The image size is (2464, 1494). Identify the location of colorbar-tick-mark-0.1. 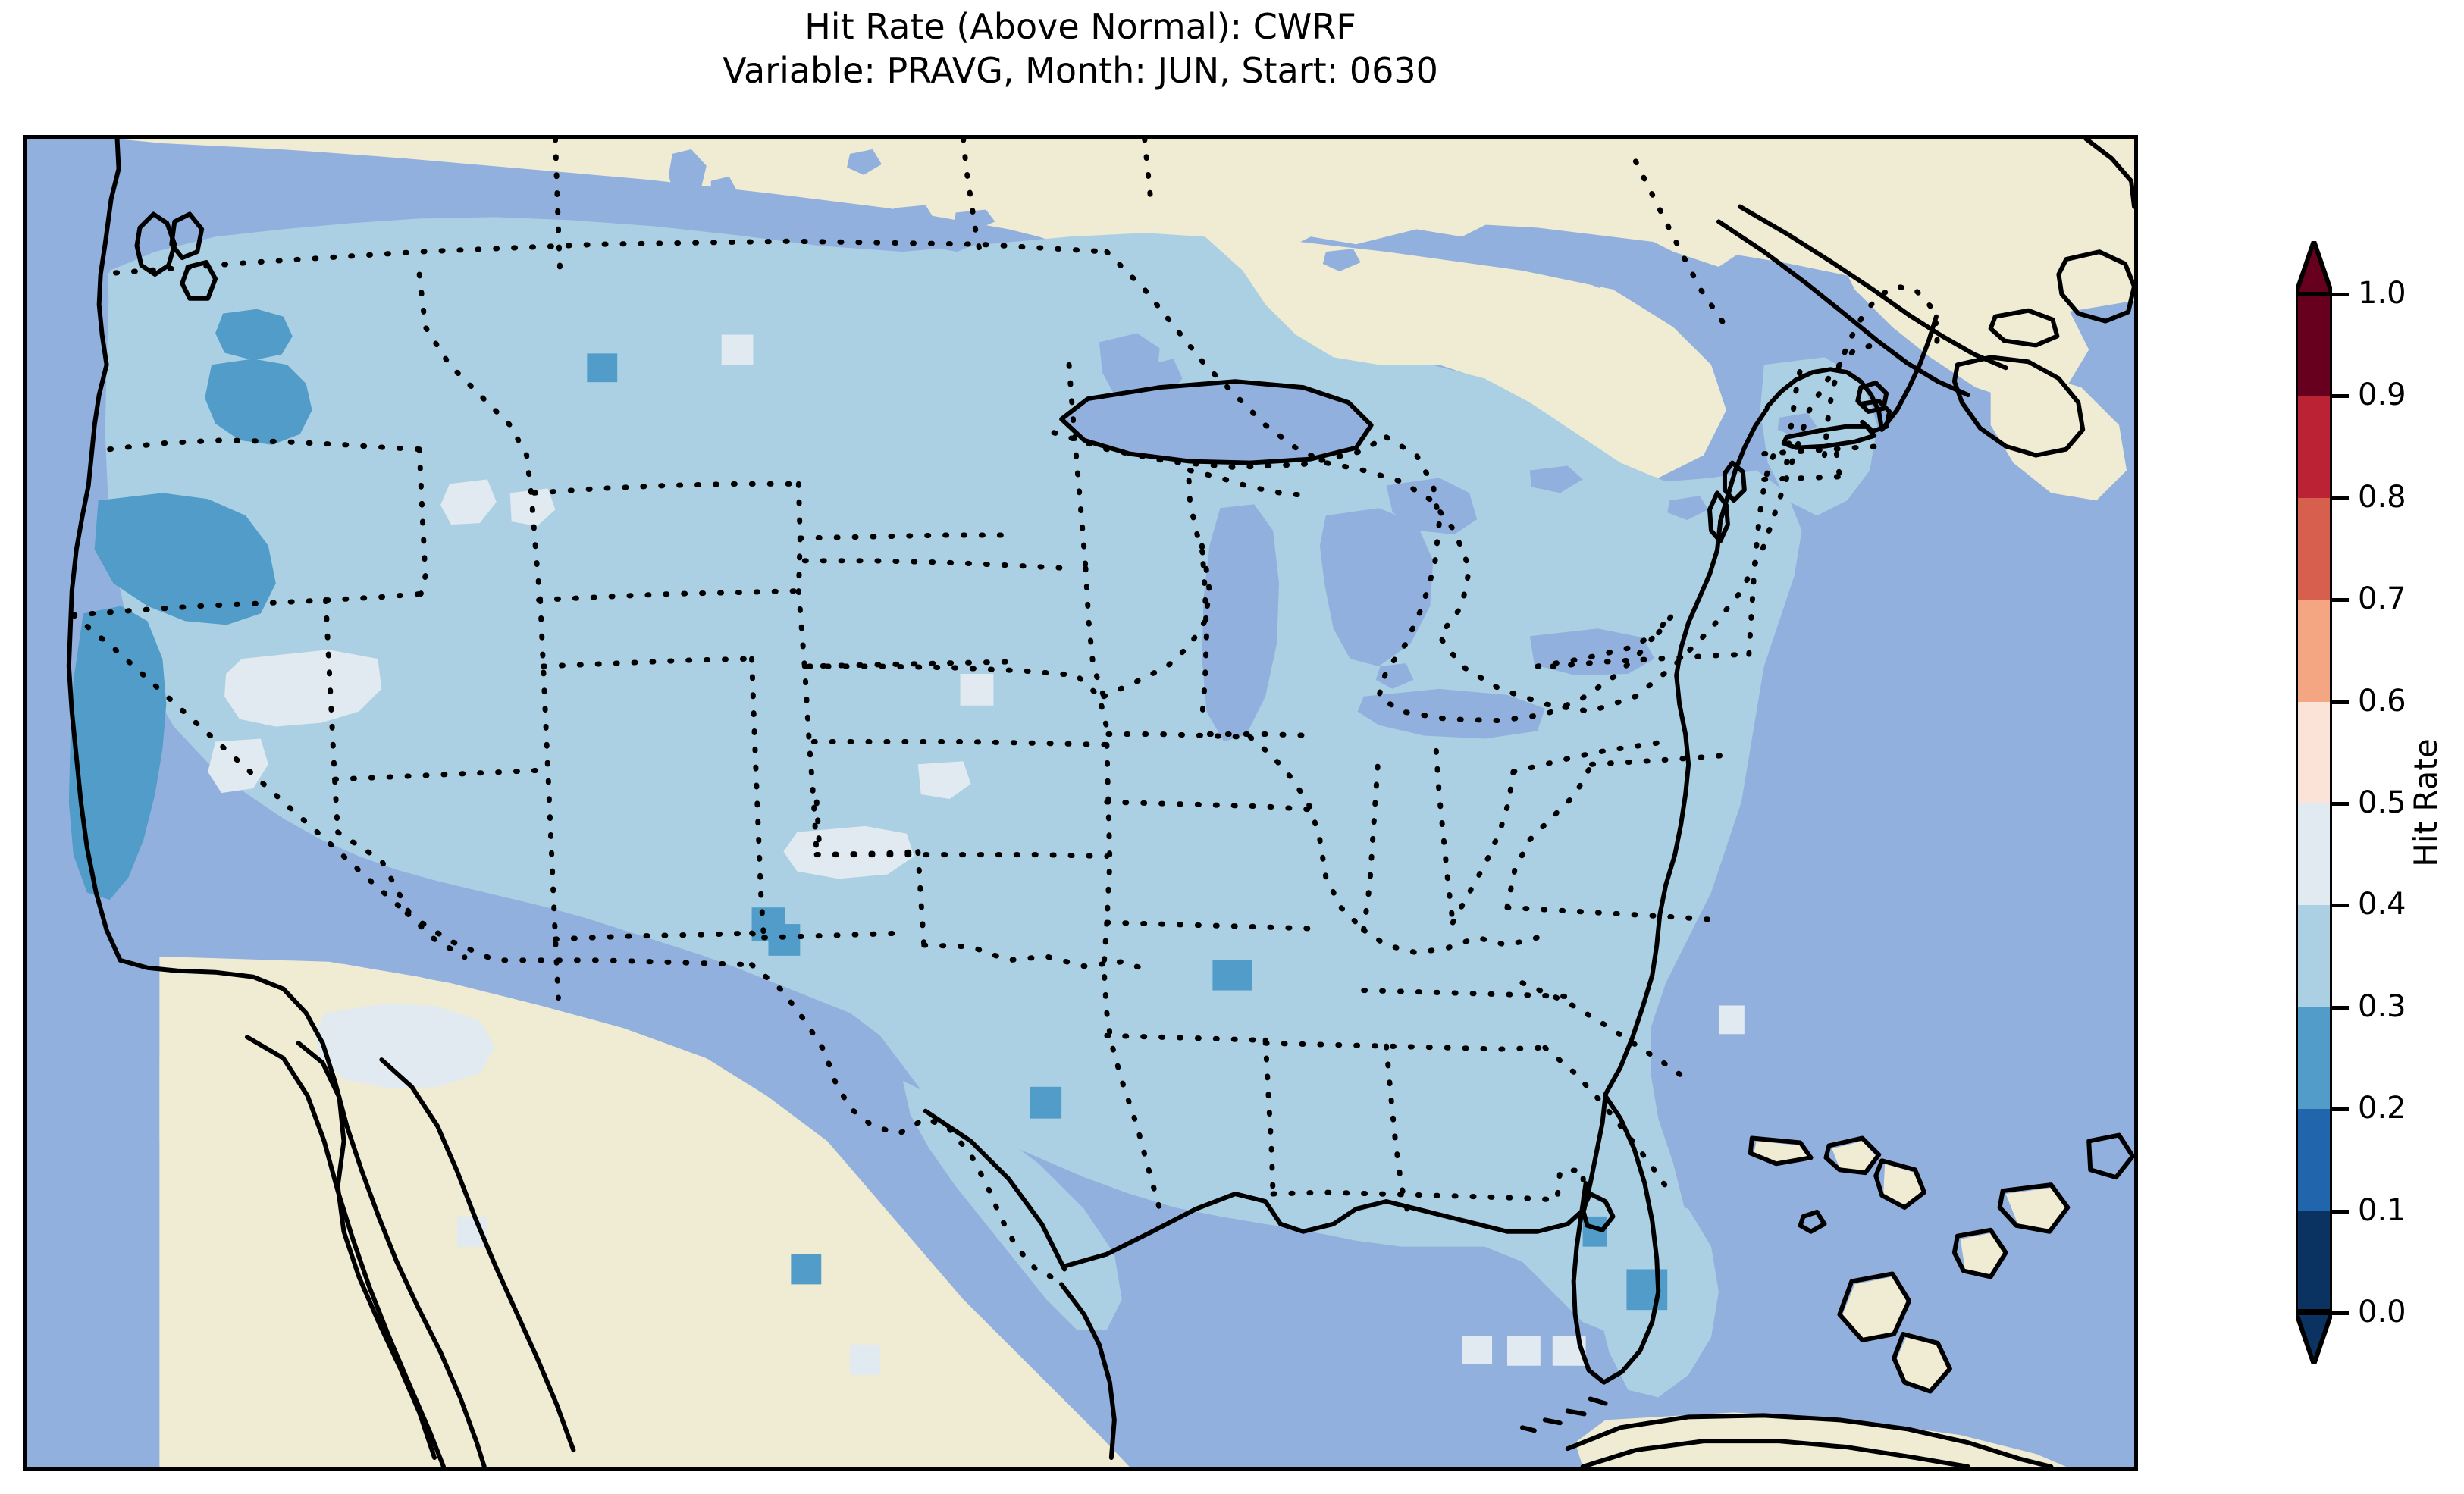
(2340, 1211).